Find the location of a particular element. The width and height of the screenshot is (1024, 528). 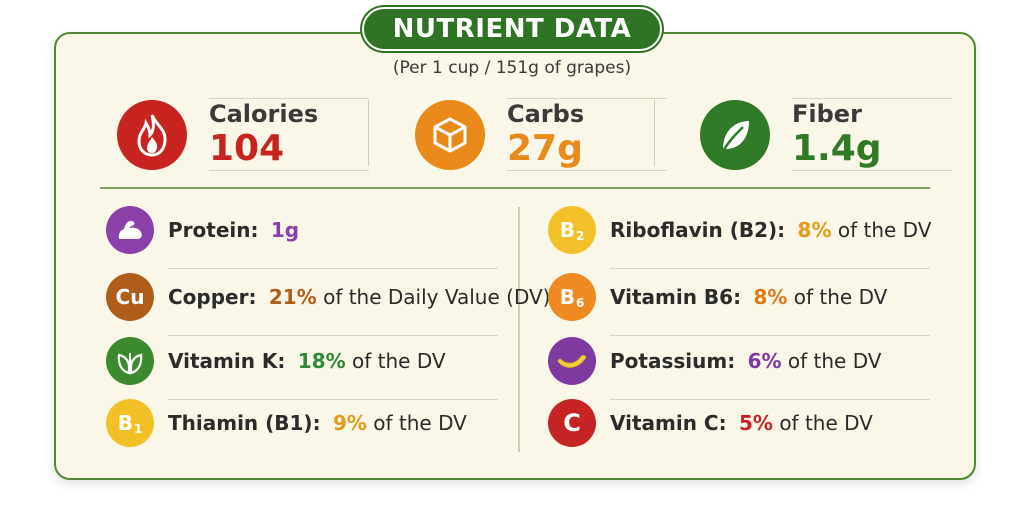

muscle-icon is located at coordinates (130, 230).